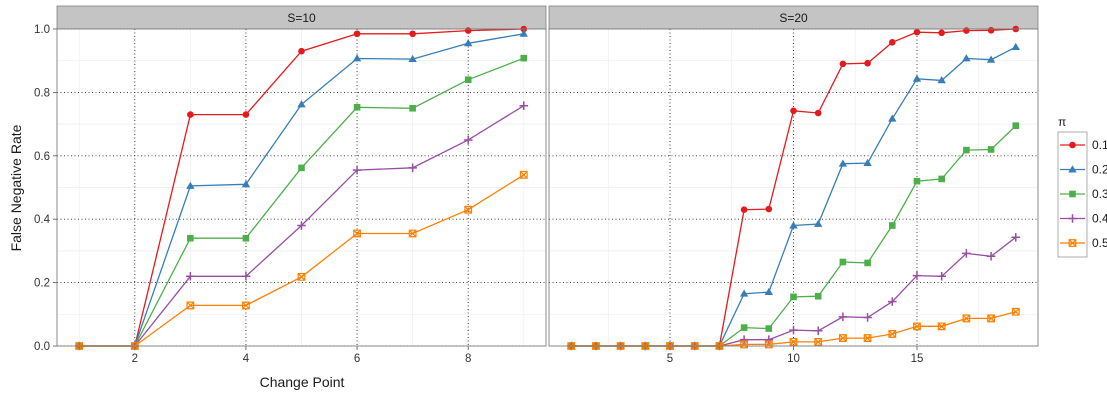  Describe the element at coordinates (1099, 194) in the screenshot. I see `legend-label: 0.3` at that location.